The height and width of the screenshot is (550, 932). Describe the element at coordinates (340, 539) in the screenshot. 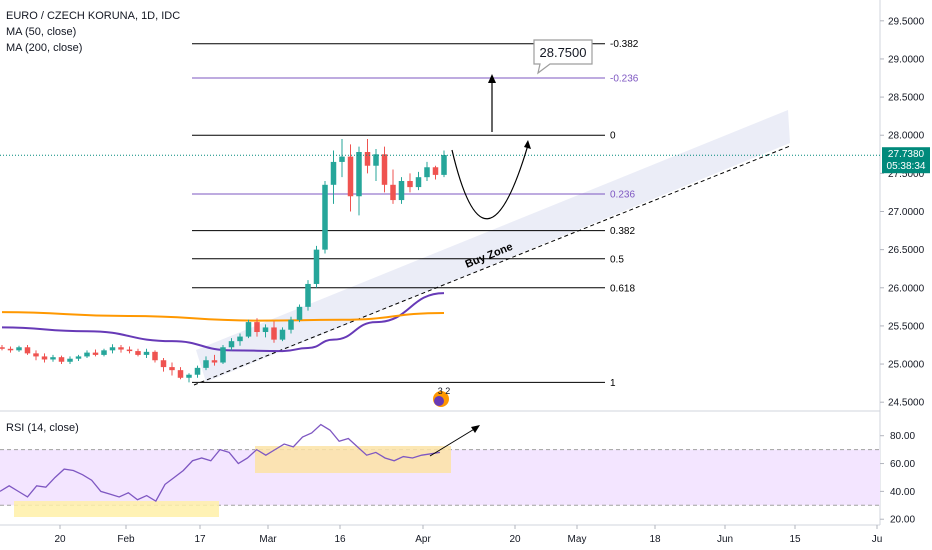

I see `time-axis-label: 16` at that location.